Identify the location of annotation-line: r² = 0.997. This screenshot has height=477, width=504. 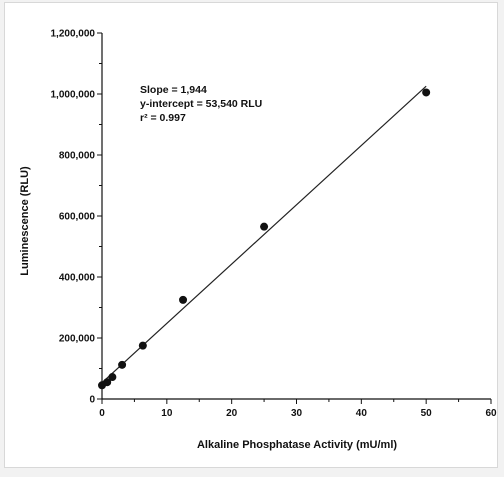
(163, 118).